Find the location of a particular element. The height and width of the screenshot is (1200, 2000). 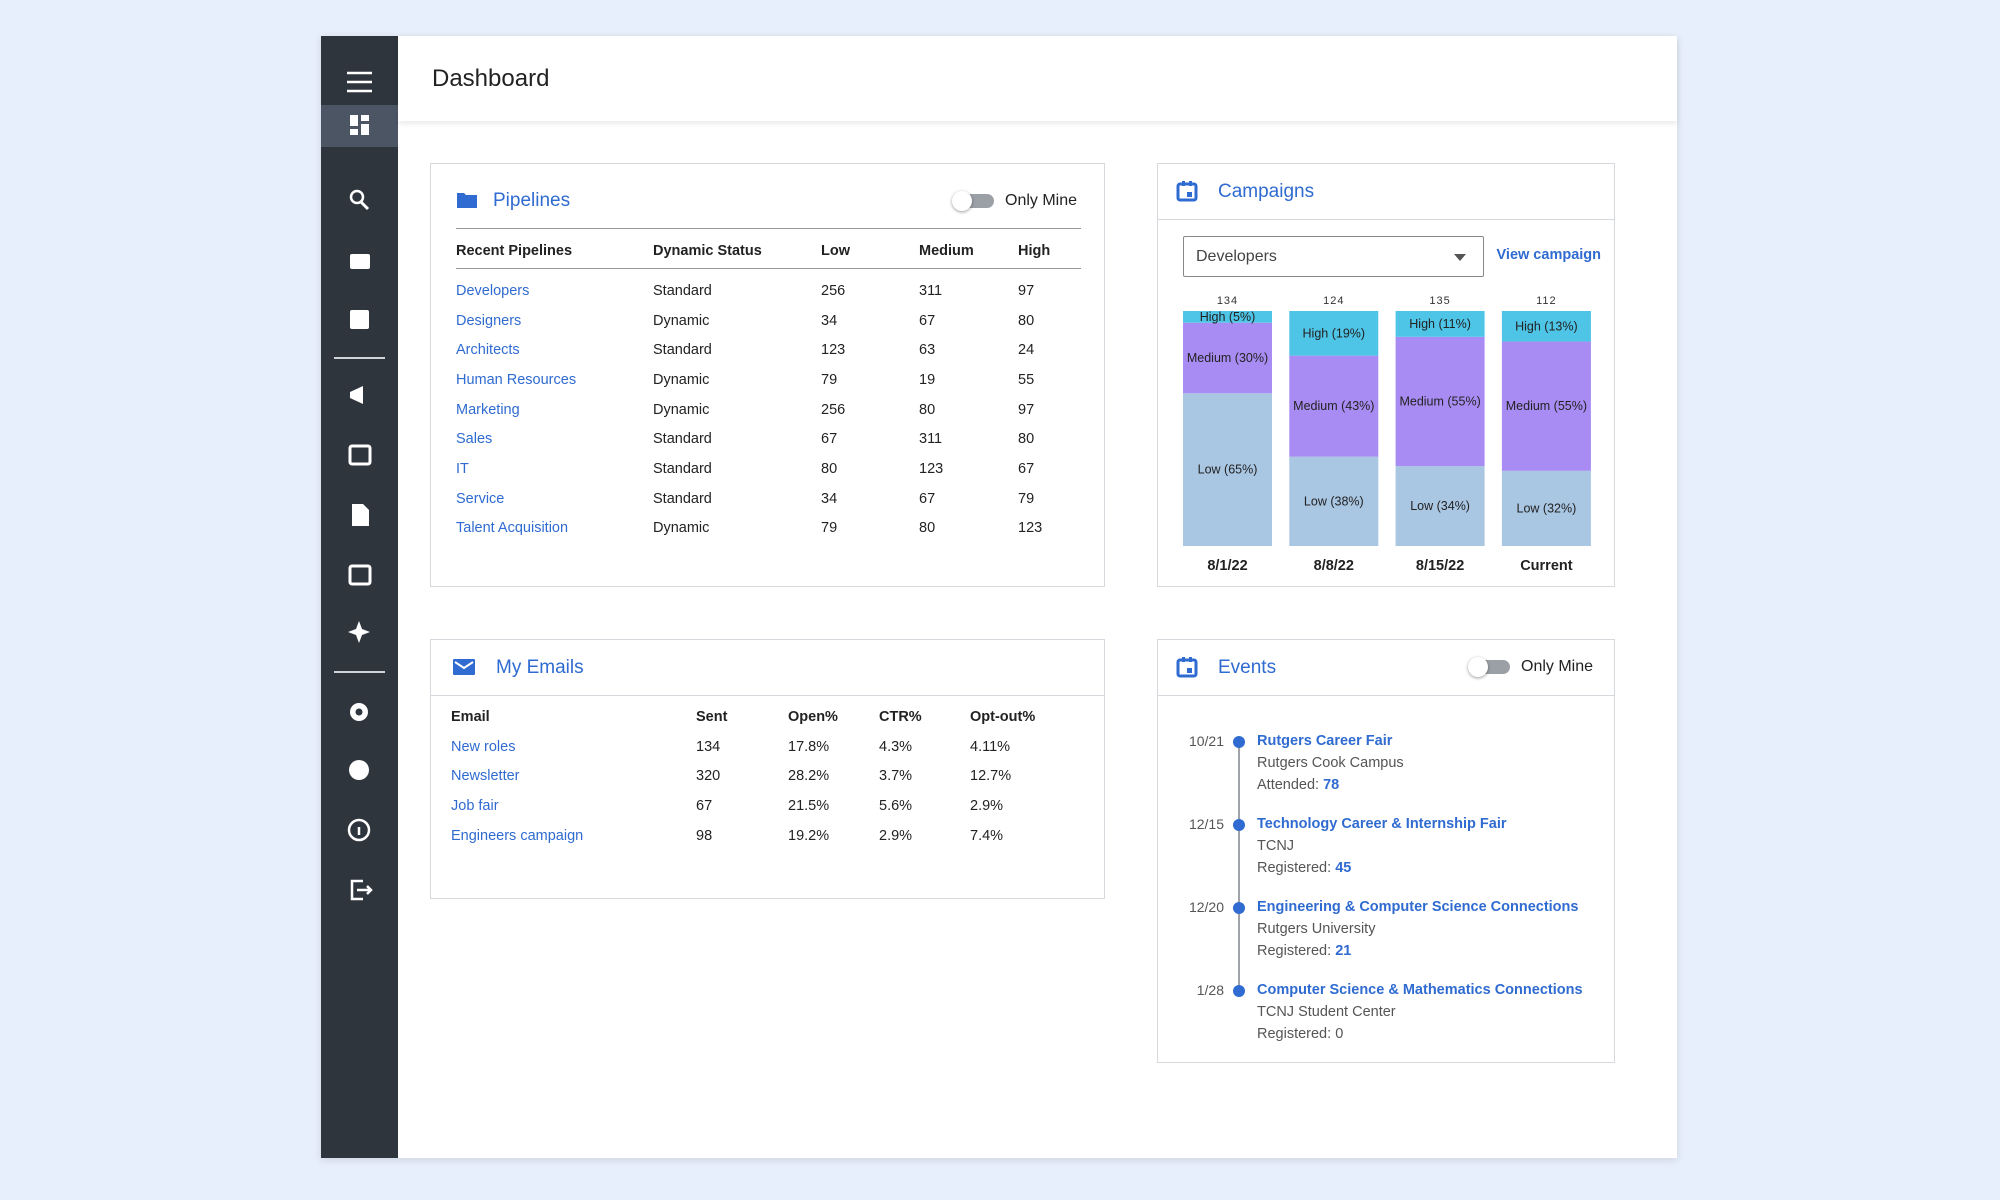

column-header: Dynamic Status is located at coordinates (707, 251).